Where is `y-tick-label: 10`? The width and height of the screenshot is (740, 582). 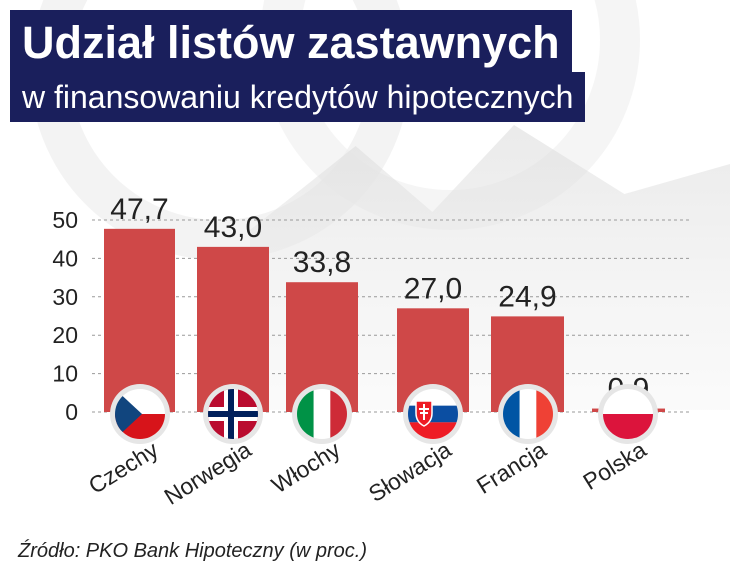
y-tick-label: 10 is located at coordinates (65, 374).